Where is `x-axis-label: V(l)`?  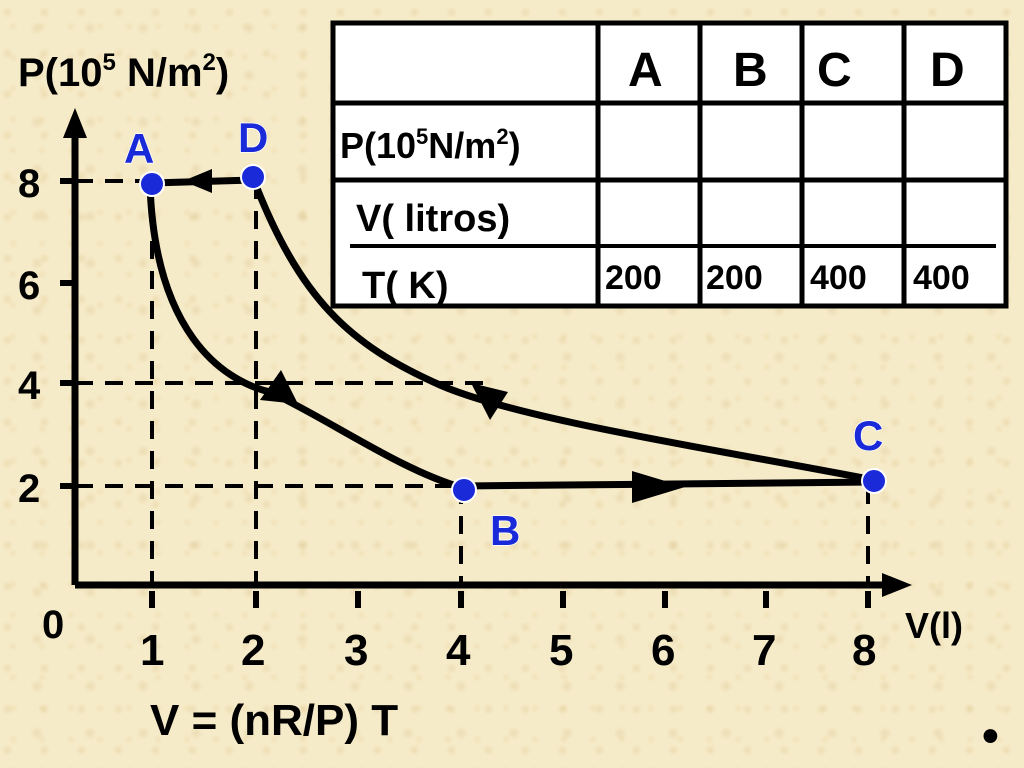 x-axis-label: V(l) is located at coordinates (934, 625).